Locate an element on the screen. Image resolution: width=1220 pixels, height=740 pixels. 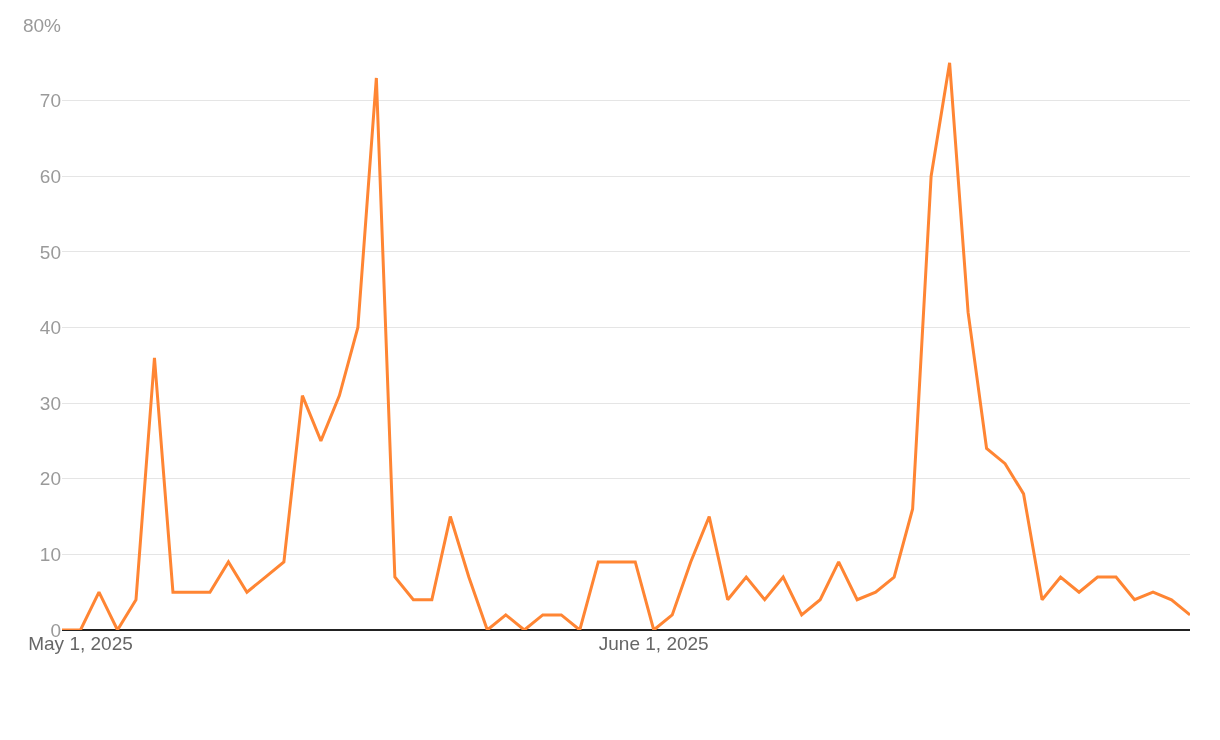
y-tick-label: 50 is located at coordinates (50, 252).